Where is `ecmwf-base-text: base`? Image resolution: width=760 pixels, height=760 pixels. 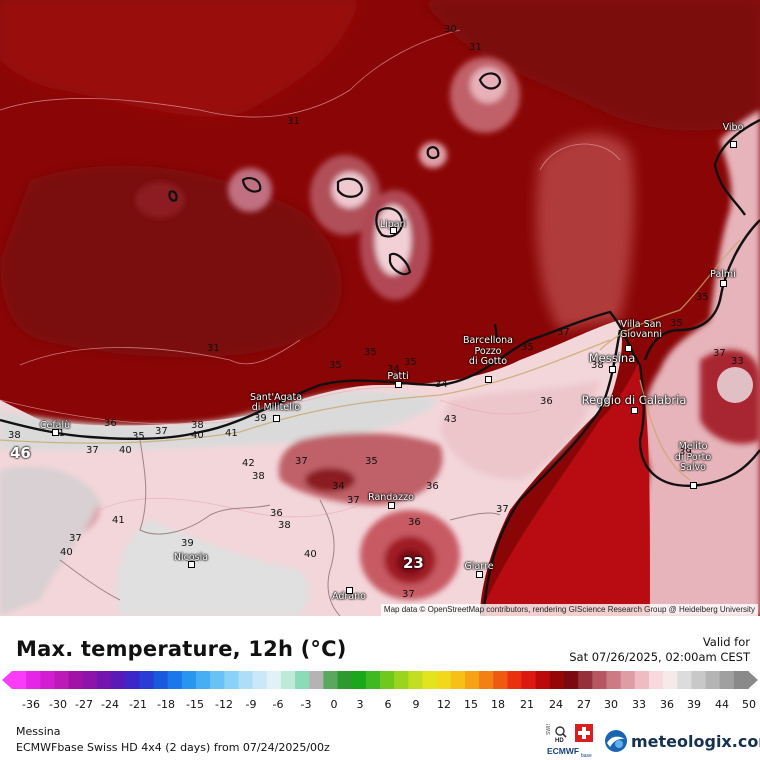 ecmwf-base-text: base is located at coordinates (586, 755).